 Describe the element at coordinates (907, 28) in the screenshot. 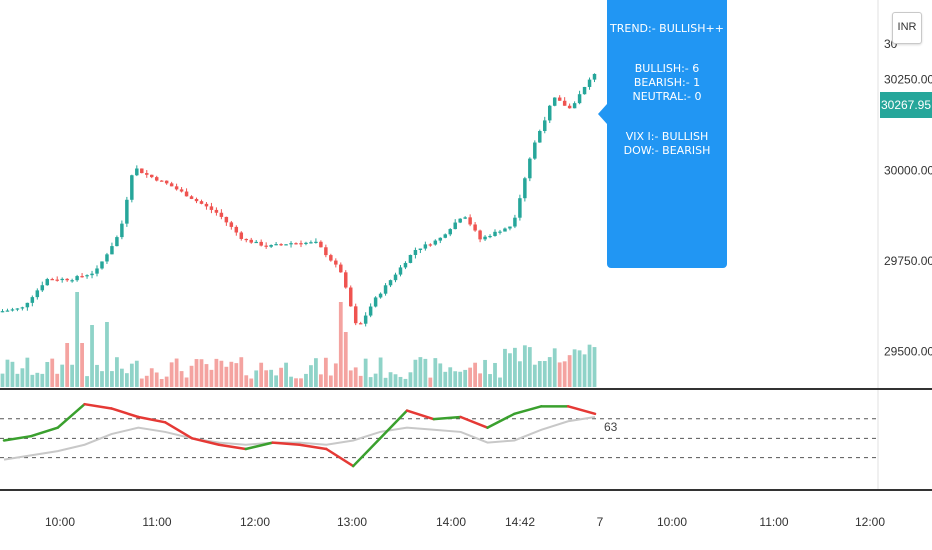

I see `currency-button: INR` at that location.